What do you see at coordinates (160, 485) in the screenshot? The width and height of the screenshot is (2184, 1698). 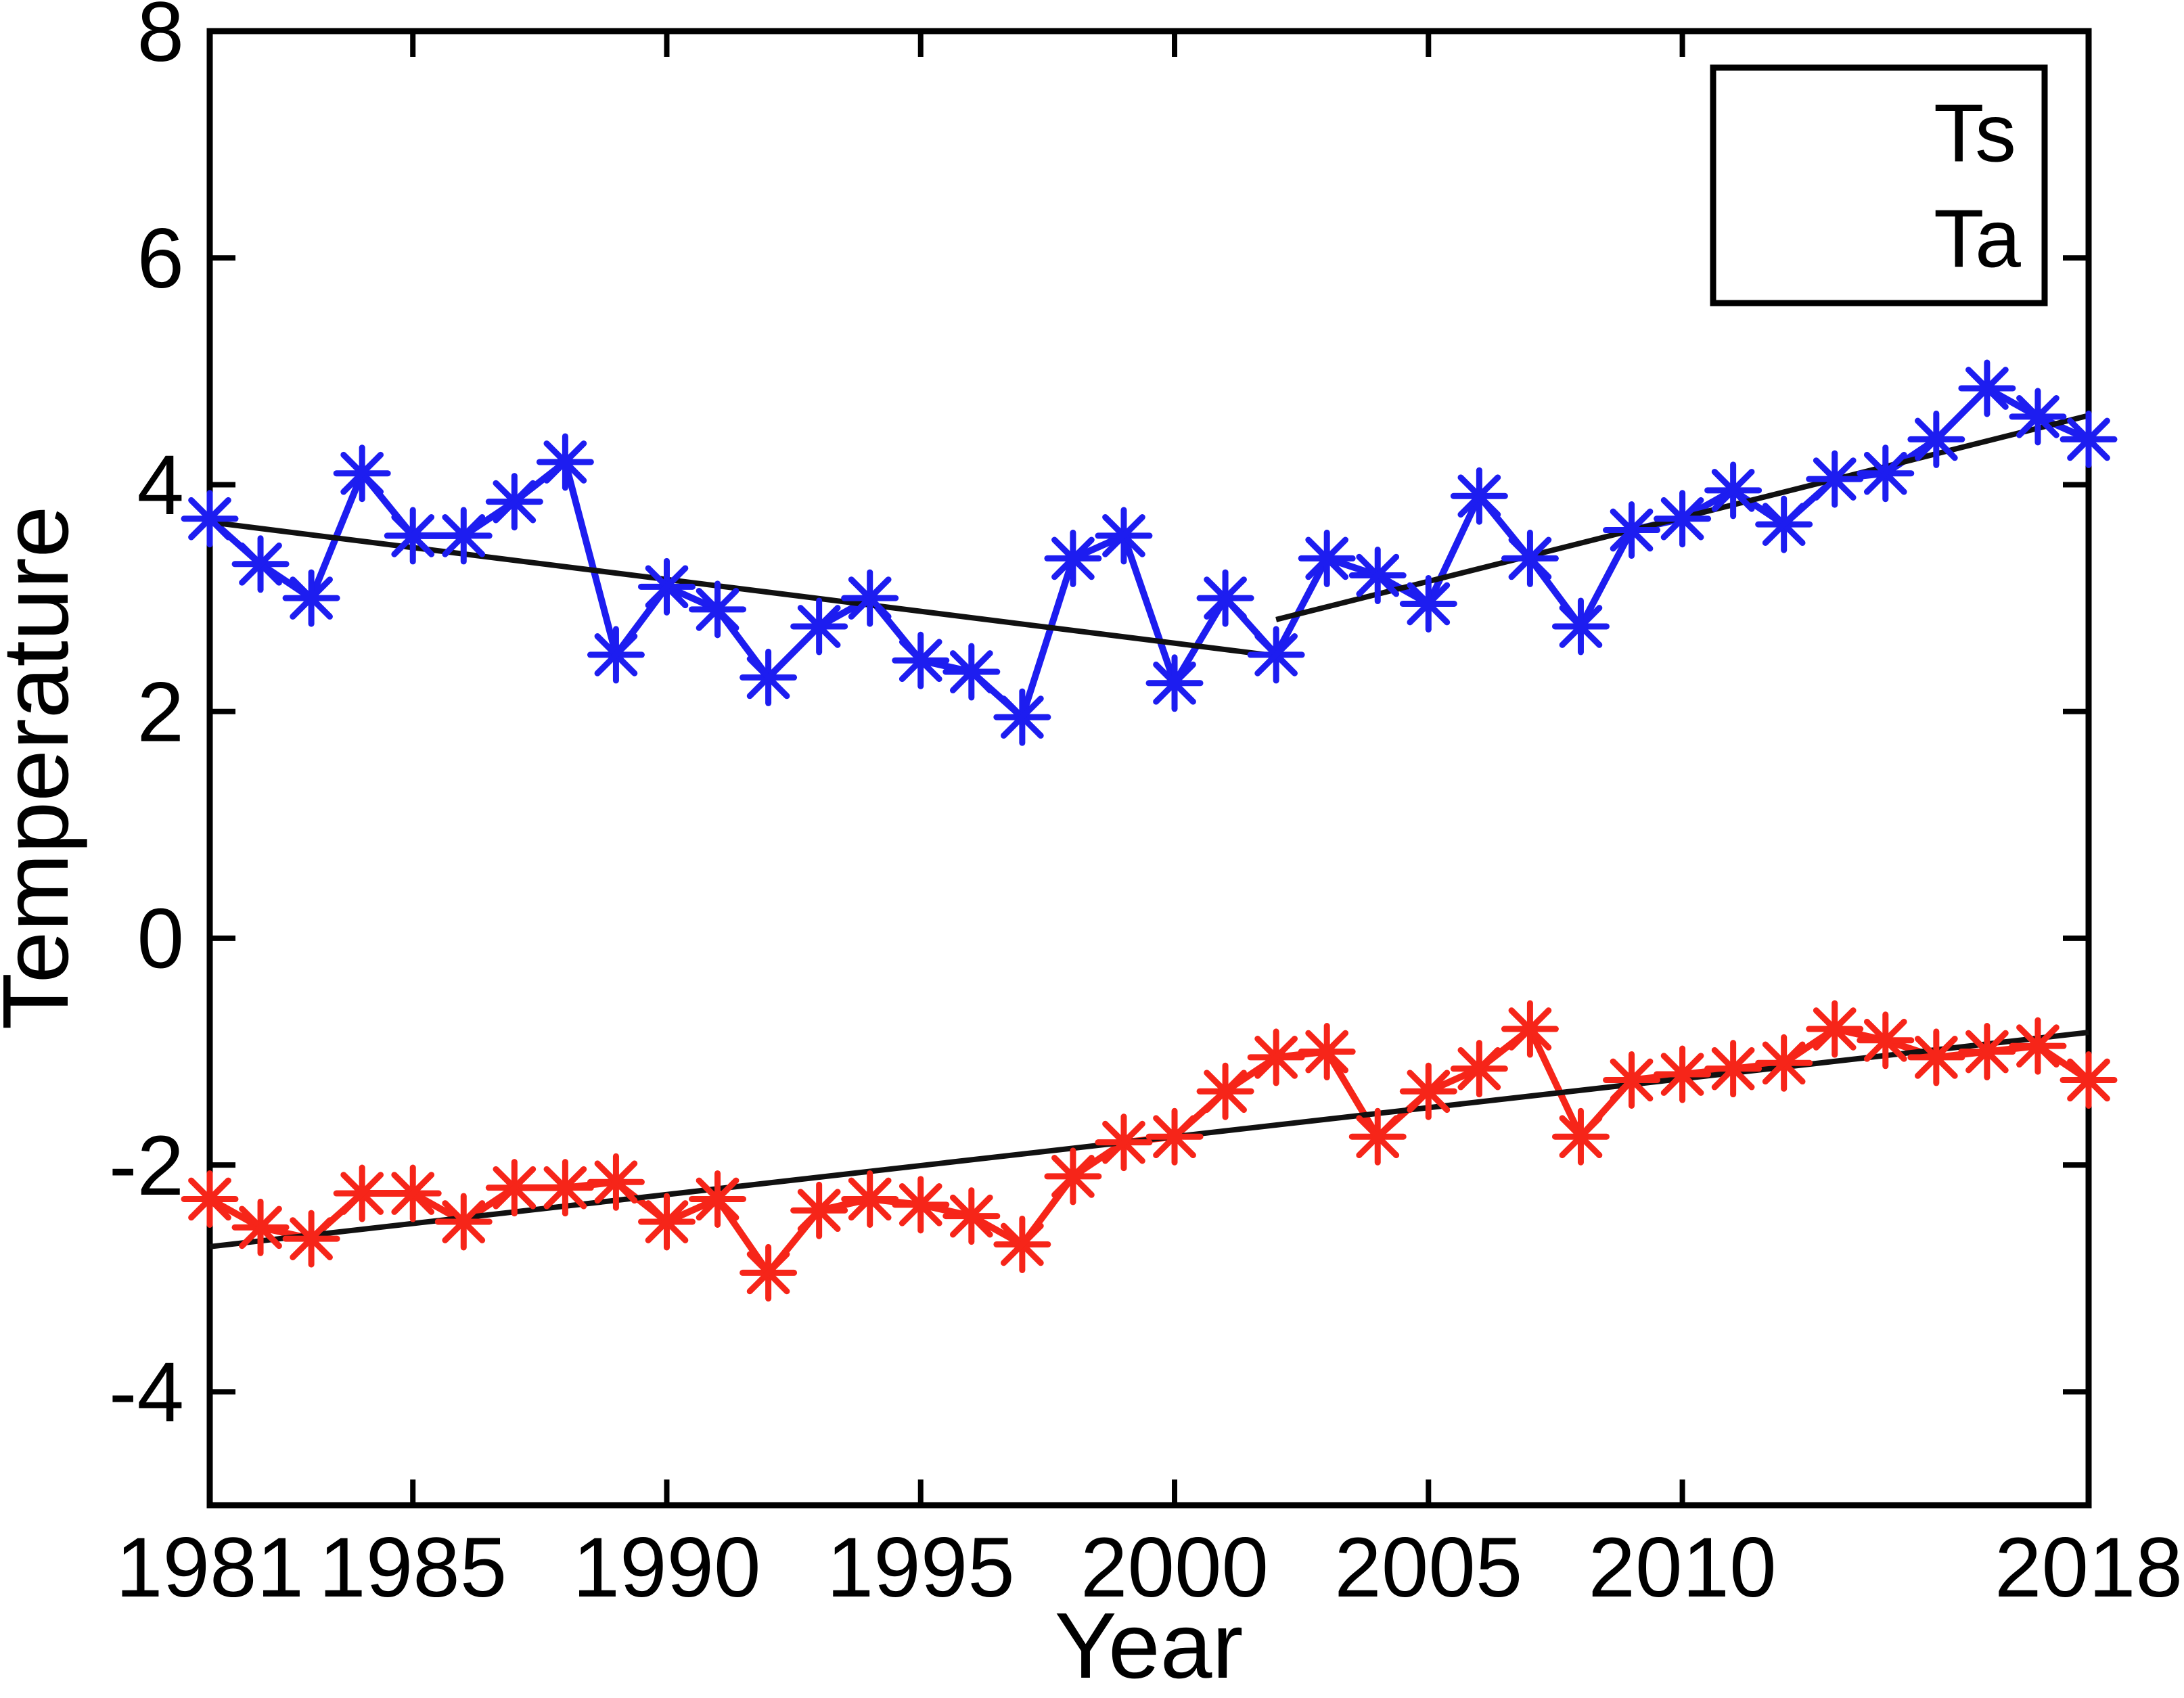 I see `y-tick-label: 4` at bounding box center [160, 485].